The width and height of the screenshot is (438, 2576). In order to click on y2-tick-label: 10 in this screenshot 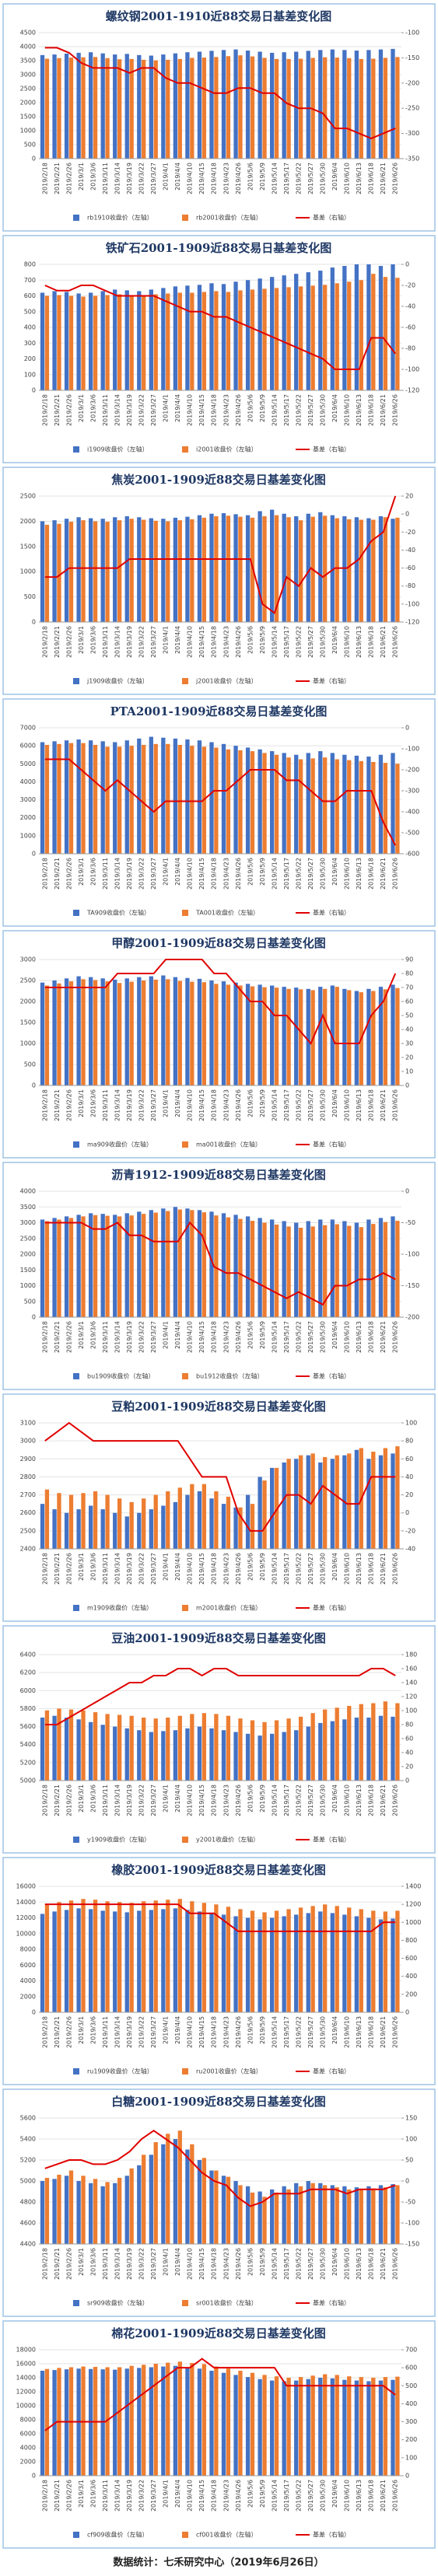, I will do `click(409, 1071)`.